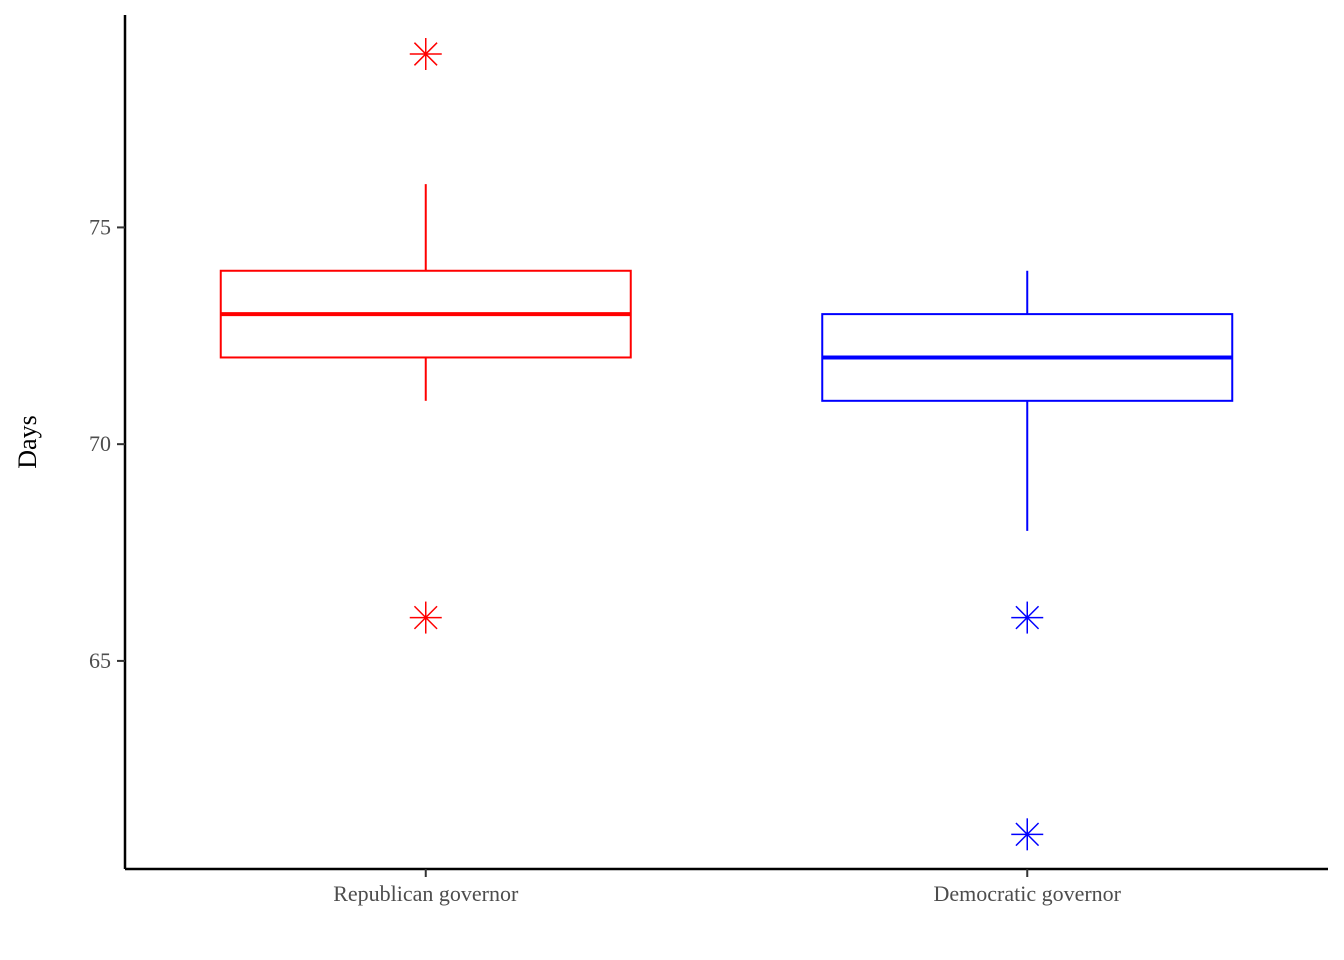 This screenshot has width=1344, height=960. Describe the element at coordinates (100, 443) in the screenshot. I see `y-tick-label: 70` at that location.